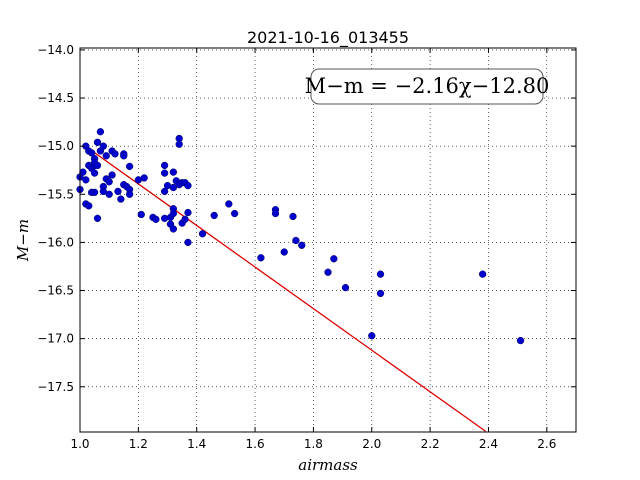 The image size is (640, 480). What do you see at coordinates (55, 146) in the screenshot?
I see `y-tick-label: −15.0` at bounding box center [55, 146].